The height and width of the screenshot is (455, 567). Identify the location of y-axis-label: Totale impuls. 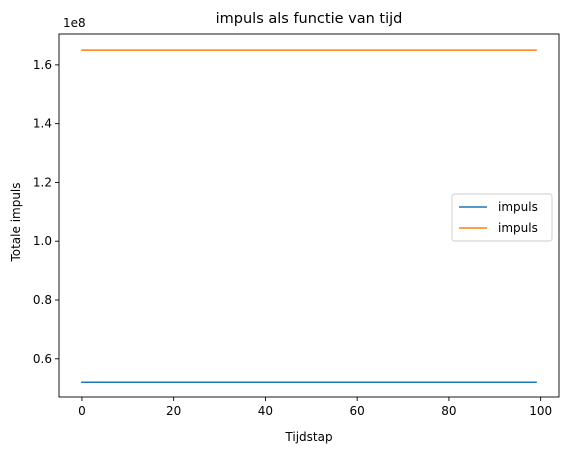
(16, 222).